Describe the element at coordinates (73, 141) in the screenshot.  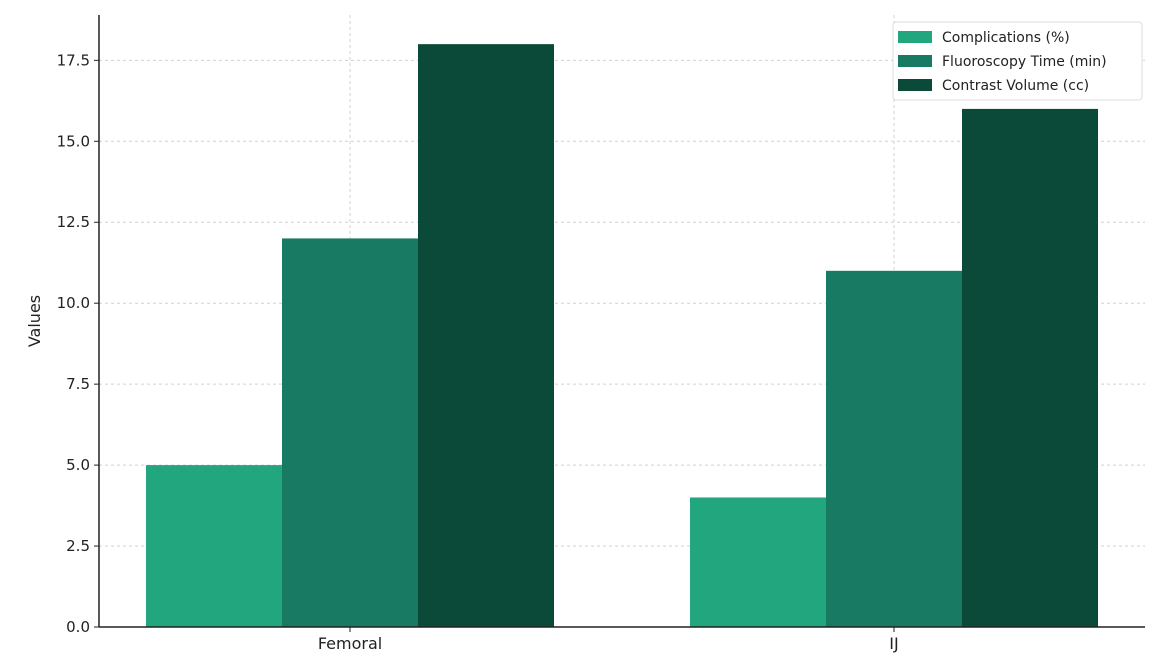
I see `y-tick-label: 15.0` at that location.